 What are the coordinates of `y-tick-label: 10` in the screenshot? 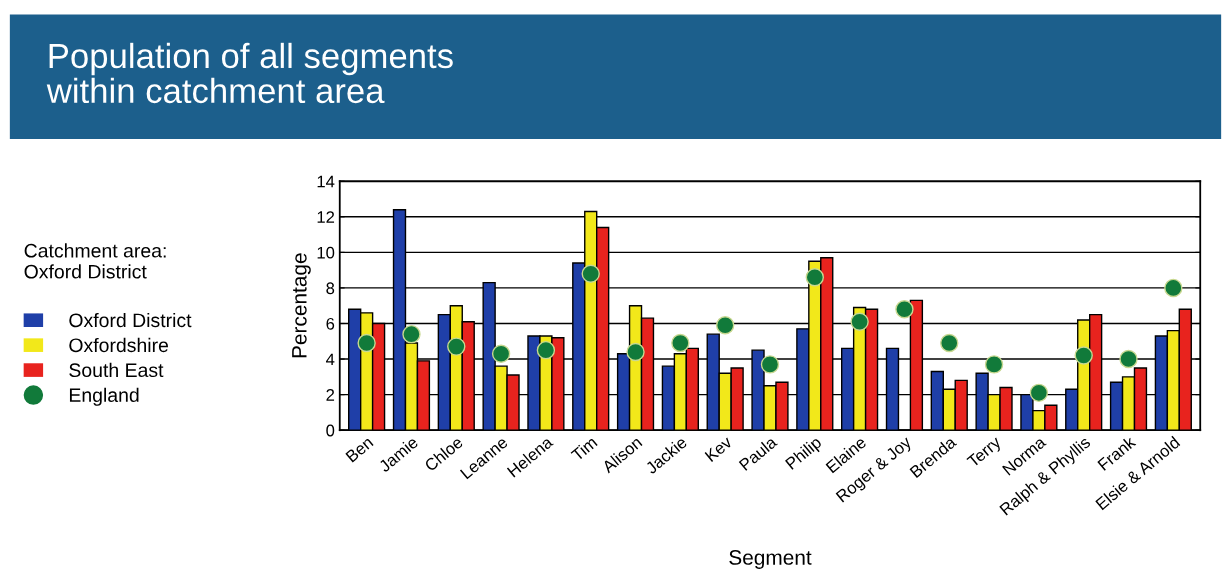 It's located at (326, 252).